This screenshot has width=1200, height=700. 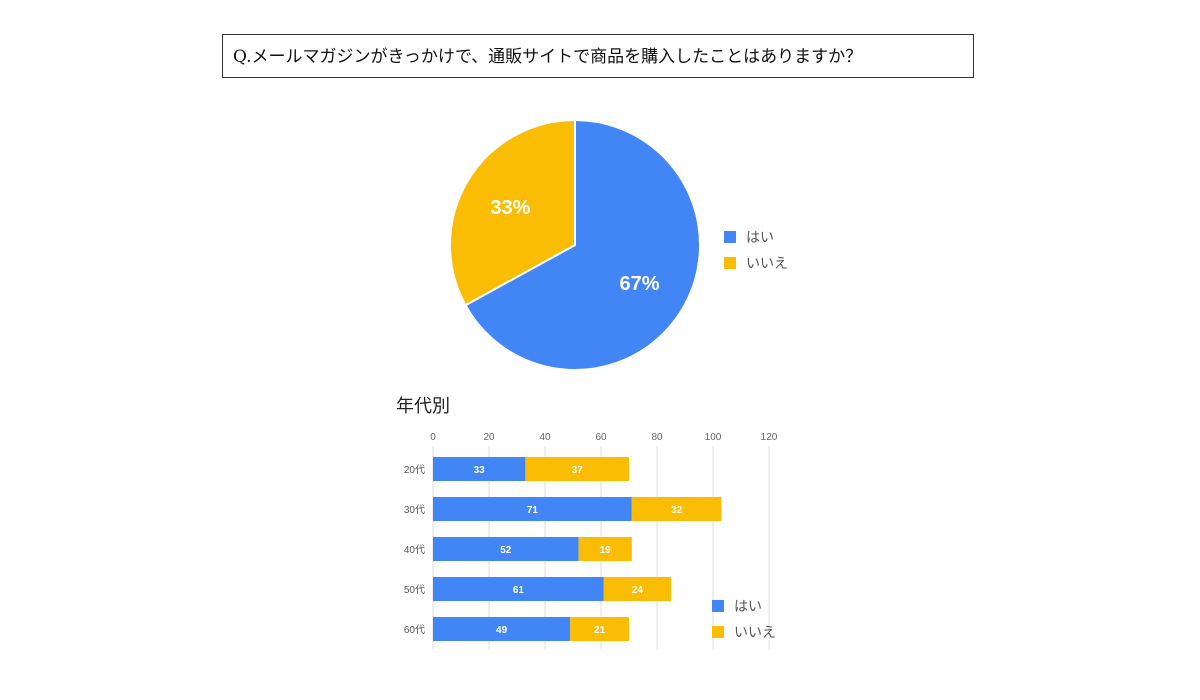 I want to click on pie-label-yes: 67%, so click(x=640, y=284).